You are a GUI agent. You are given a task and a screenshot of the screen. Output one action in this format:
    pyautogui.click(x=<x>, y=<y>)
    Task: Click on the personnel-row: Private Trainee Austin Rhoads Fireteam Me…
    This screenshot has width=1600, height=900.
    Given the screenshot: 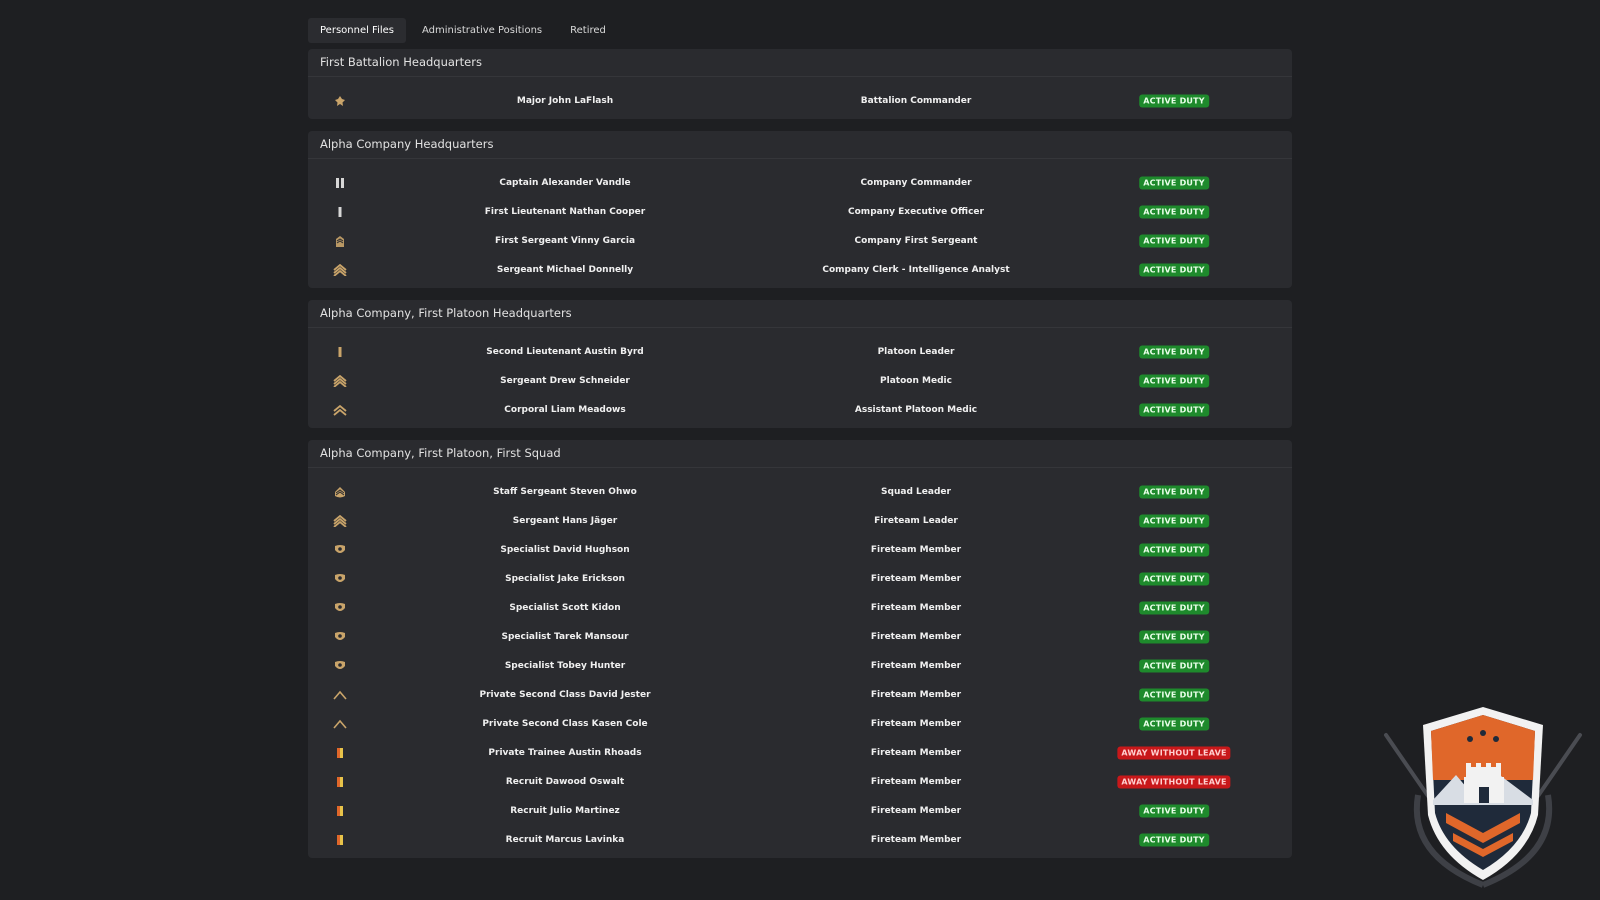 What is the action you would take?
    pyautogui.click(x=800, y=752)
    